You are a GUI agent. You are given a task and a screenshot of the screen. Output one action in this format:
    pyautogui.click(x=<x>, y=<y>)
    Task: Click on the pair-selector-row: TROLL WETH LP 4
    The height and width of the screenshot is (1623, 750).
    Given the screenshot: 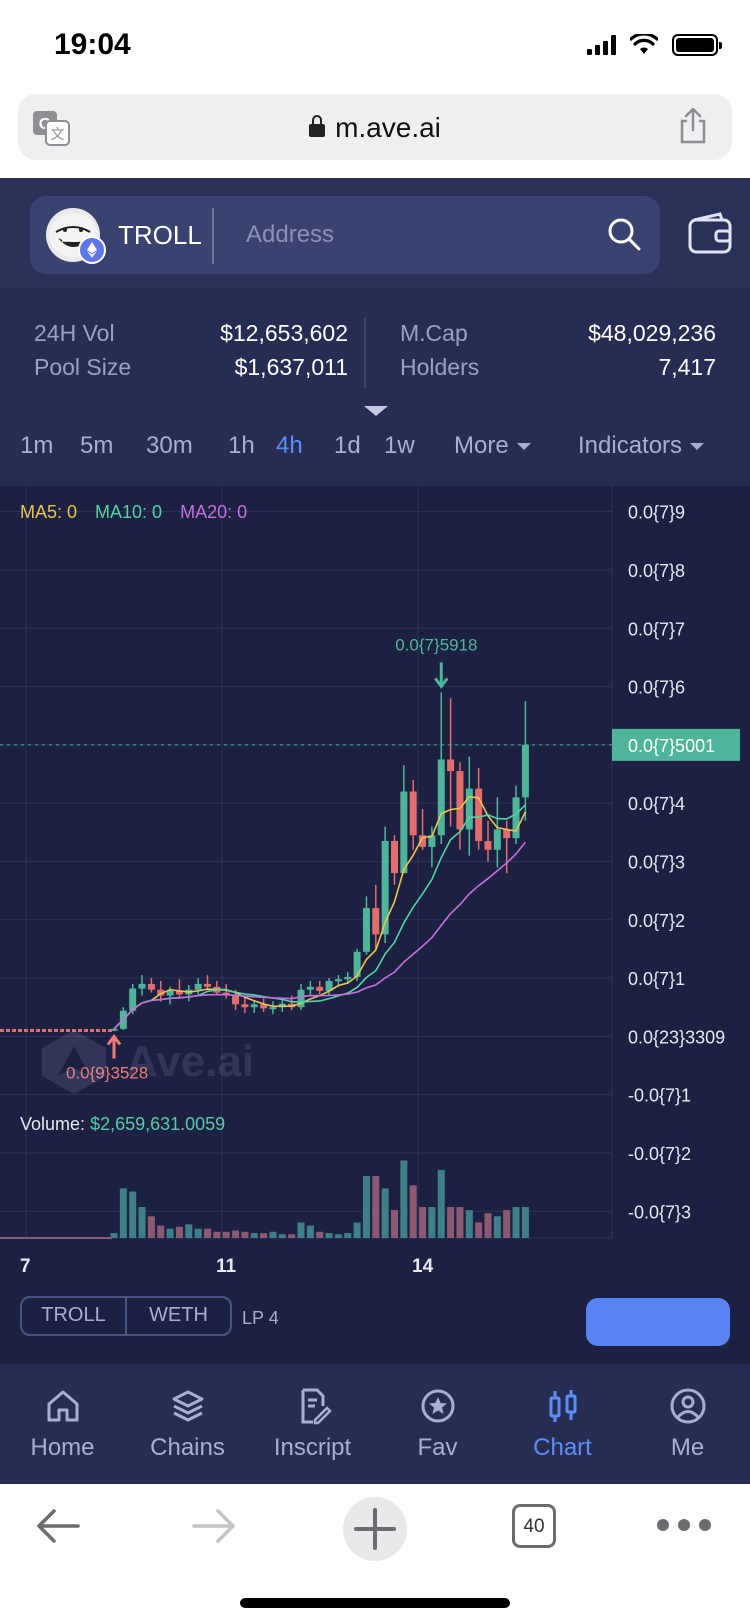 What is the action you would take?
    pyautogui.click(x=375, y=1316)
    